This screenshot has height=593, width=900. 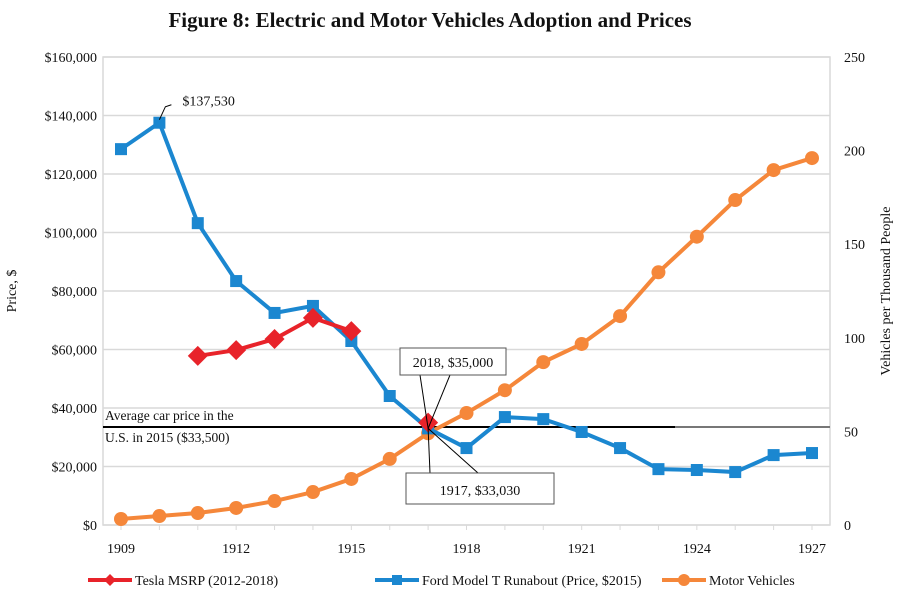 I want to click on x-tick-label: 1915, so click(x=351, y=549).